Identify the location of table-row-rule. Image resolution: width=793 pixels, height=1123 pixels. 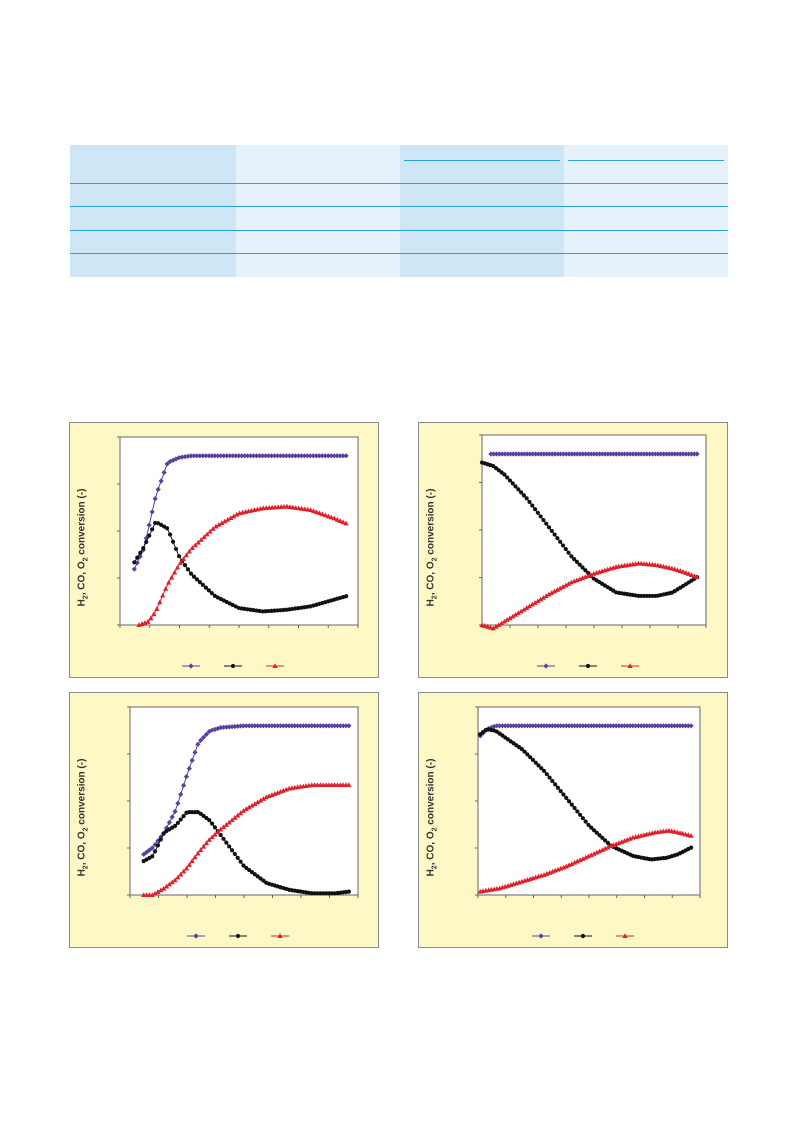
(399, 183).